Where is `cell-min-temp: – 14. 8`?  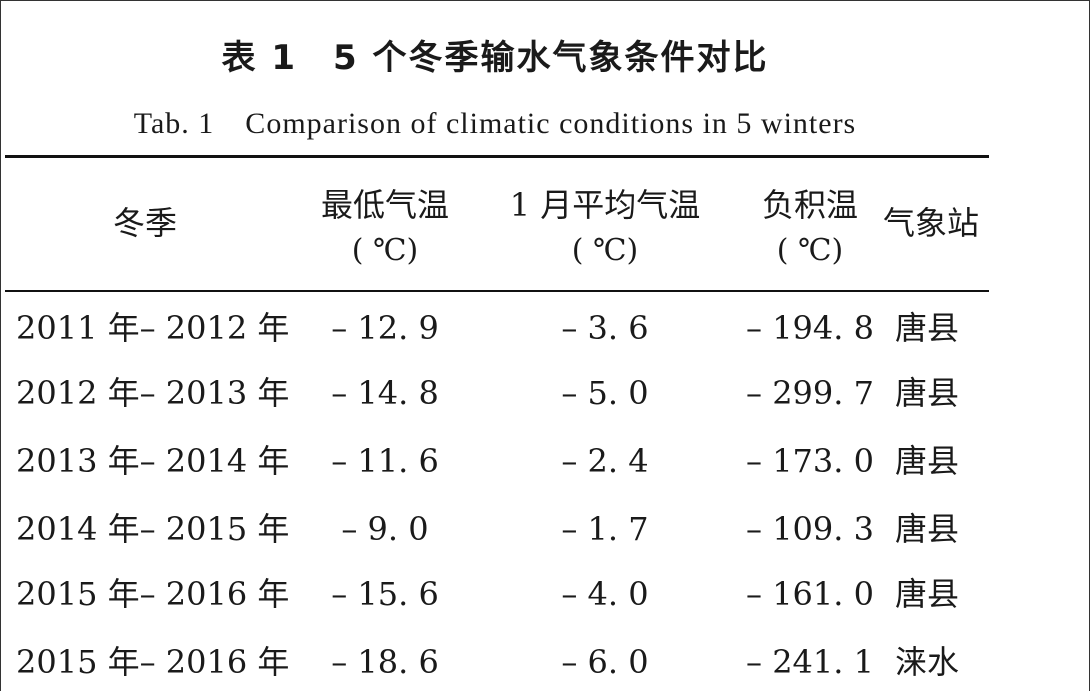 cell-min-temp: – 14. 8 is located at coordinates (385, 393).